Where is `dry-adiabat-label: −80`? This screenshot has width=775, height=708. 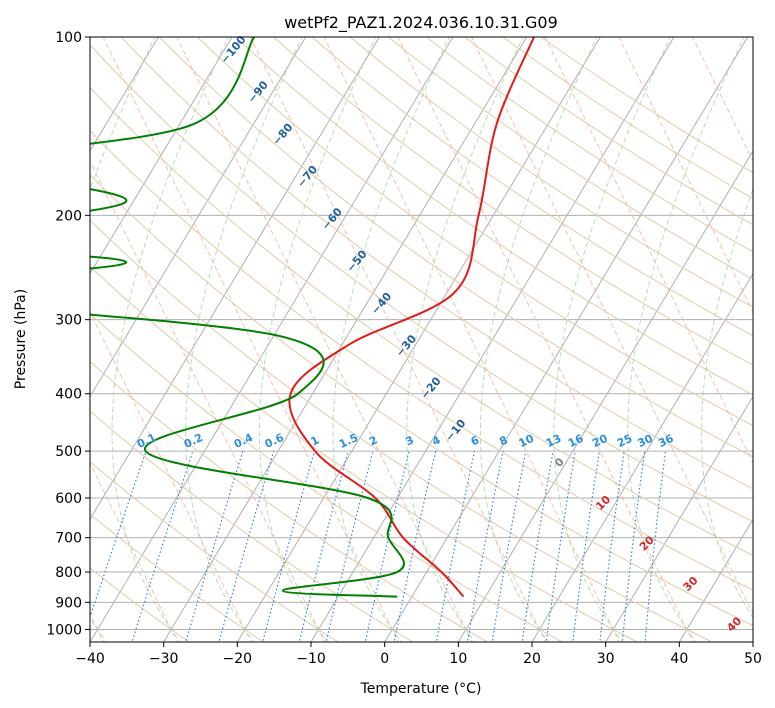 dry-adiabat-label: −80 is located at coordinates (283, 134).